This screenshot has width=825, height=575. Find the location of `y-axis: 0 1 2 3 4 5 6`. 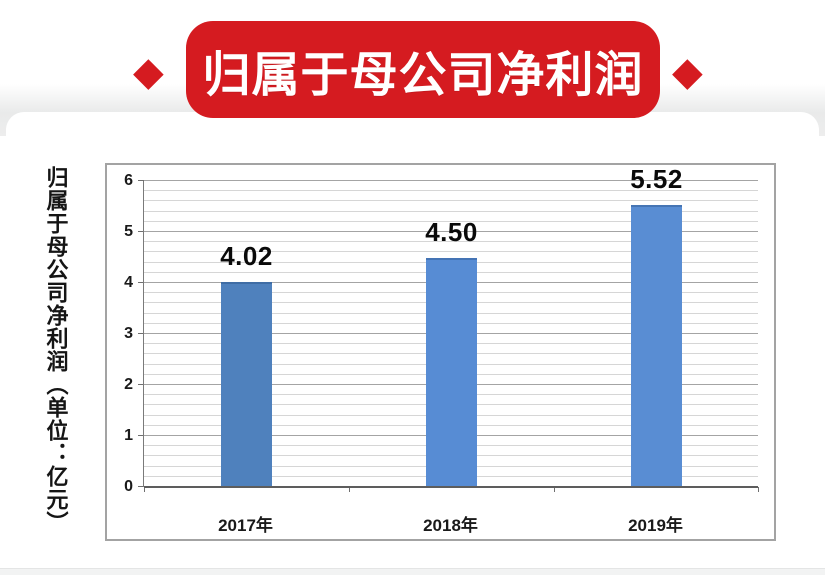

y-axis: 0 1 2 3 4 5 6 is located at coordinates (126, 333).